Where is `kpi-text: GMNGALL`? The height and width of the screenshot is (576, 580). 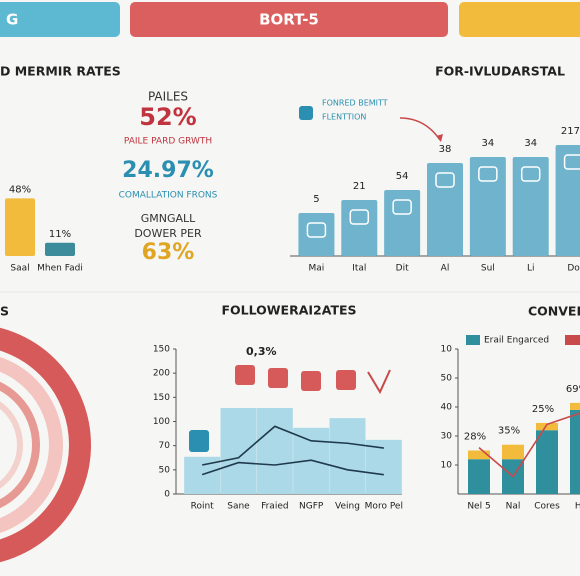
kpi-text: GMNGALL is located at coordinates (168, 218).